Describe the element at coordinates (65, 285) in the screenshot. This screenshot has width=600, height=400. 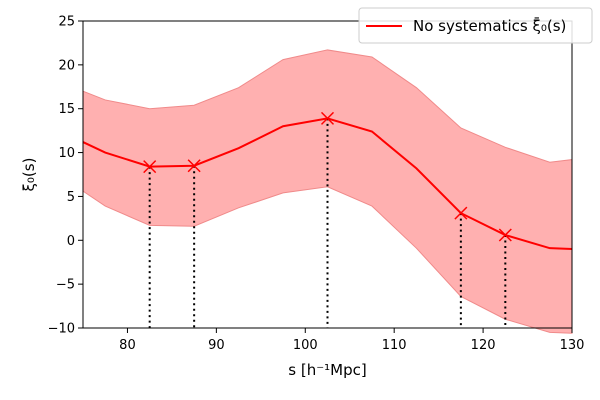
I see `y-tick-label: −5` at that location.